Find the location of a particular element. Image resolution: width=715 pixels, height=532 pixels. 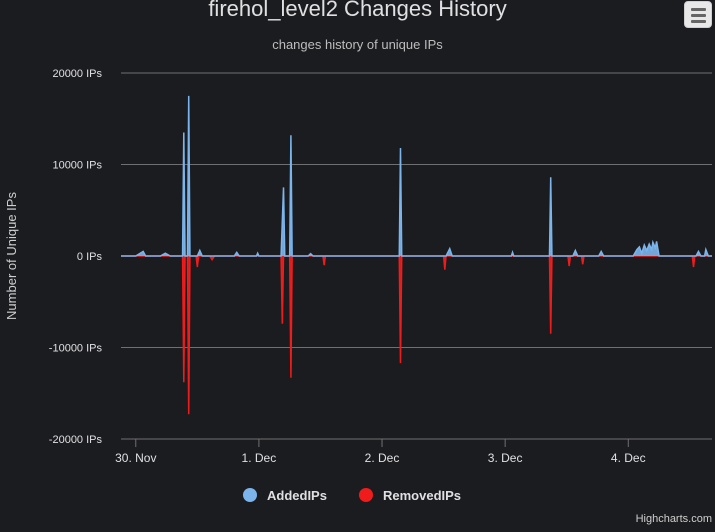

legend-item-added: AddedIPs is located at coordinates (285, 495).